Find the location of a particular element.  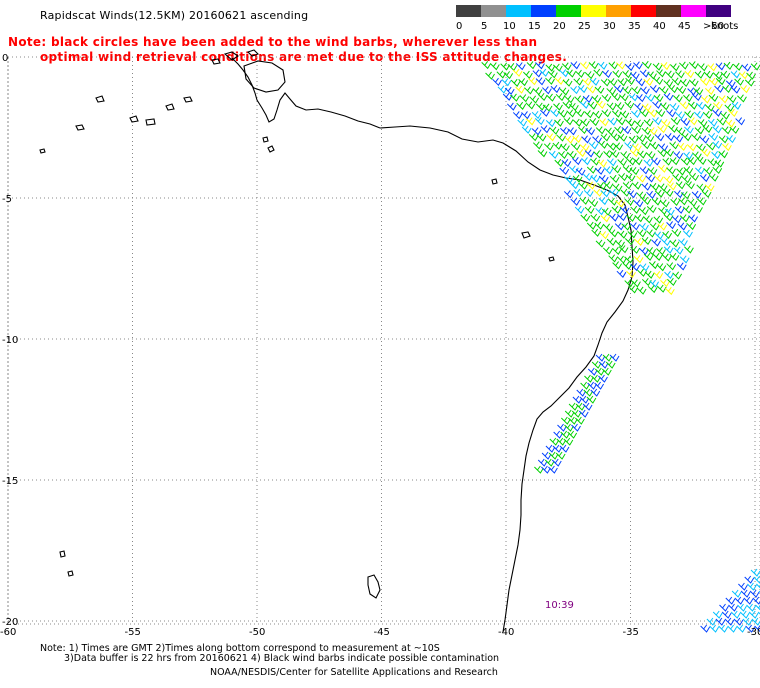

legend-label: 30 is located at coordinates (609, 26).